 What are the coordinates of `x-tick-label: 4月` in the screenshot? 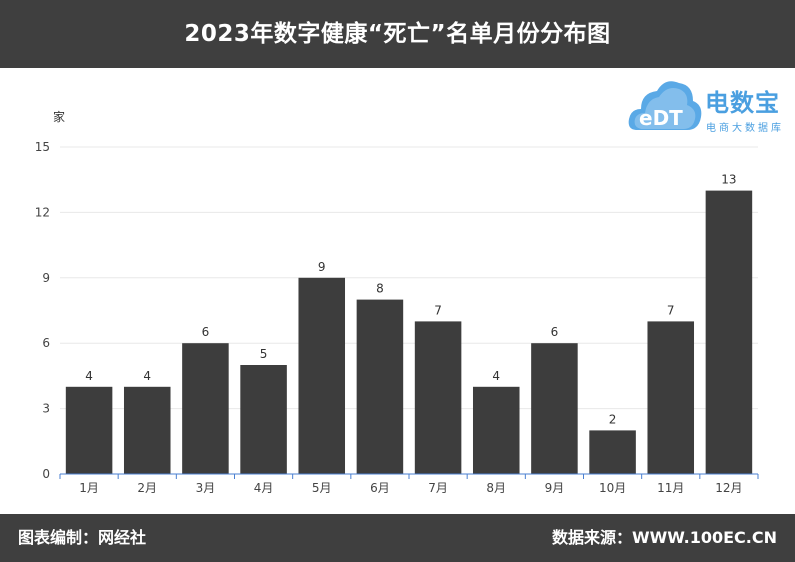 It's located at (264, 488).